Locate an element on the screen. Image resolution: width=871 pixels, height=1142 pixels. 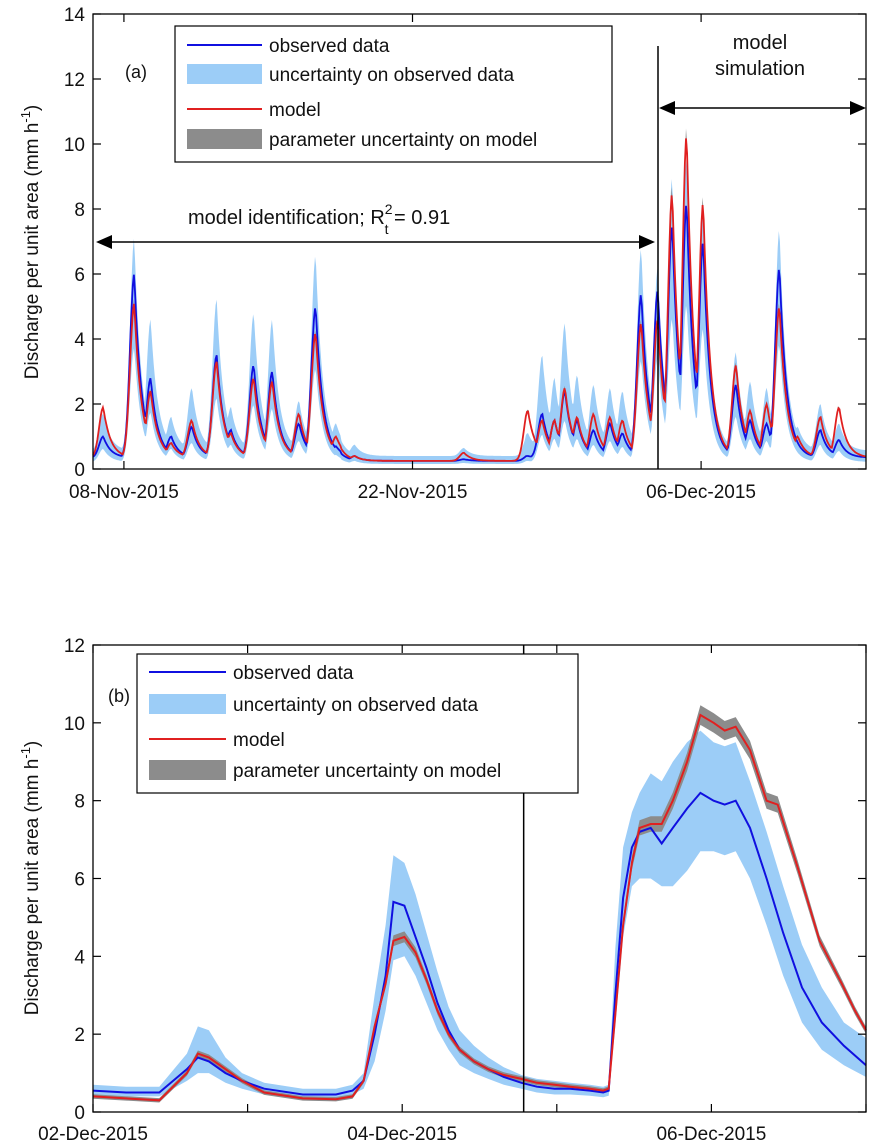
a-simulation-arrow is located at coordinates (762, 108).